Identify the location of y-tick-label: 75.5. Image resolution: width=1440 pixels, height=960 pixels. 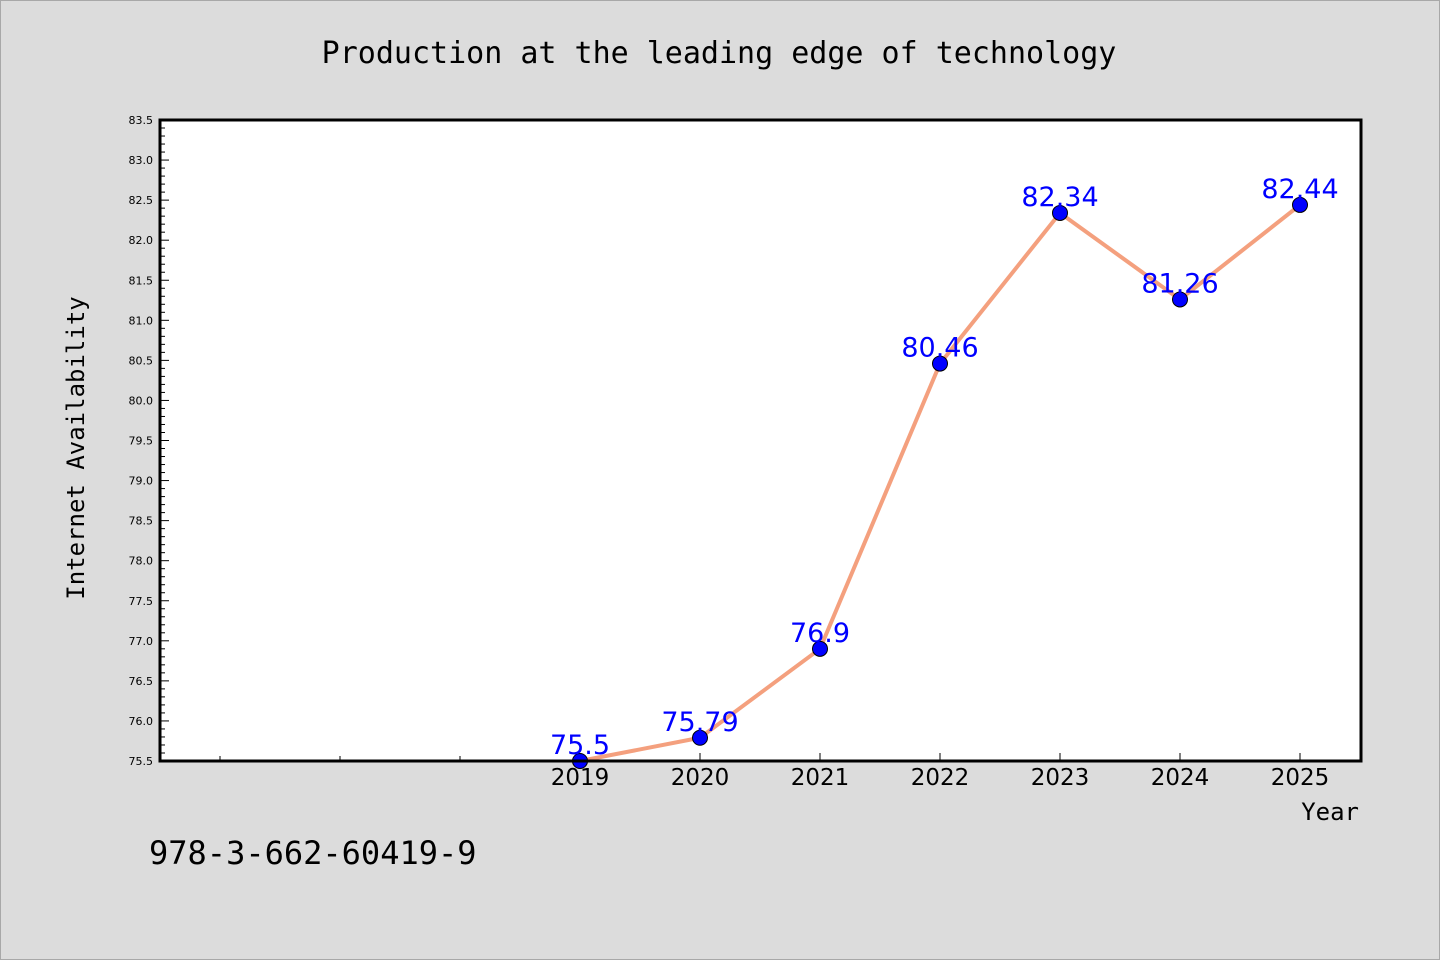
(141, 761).